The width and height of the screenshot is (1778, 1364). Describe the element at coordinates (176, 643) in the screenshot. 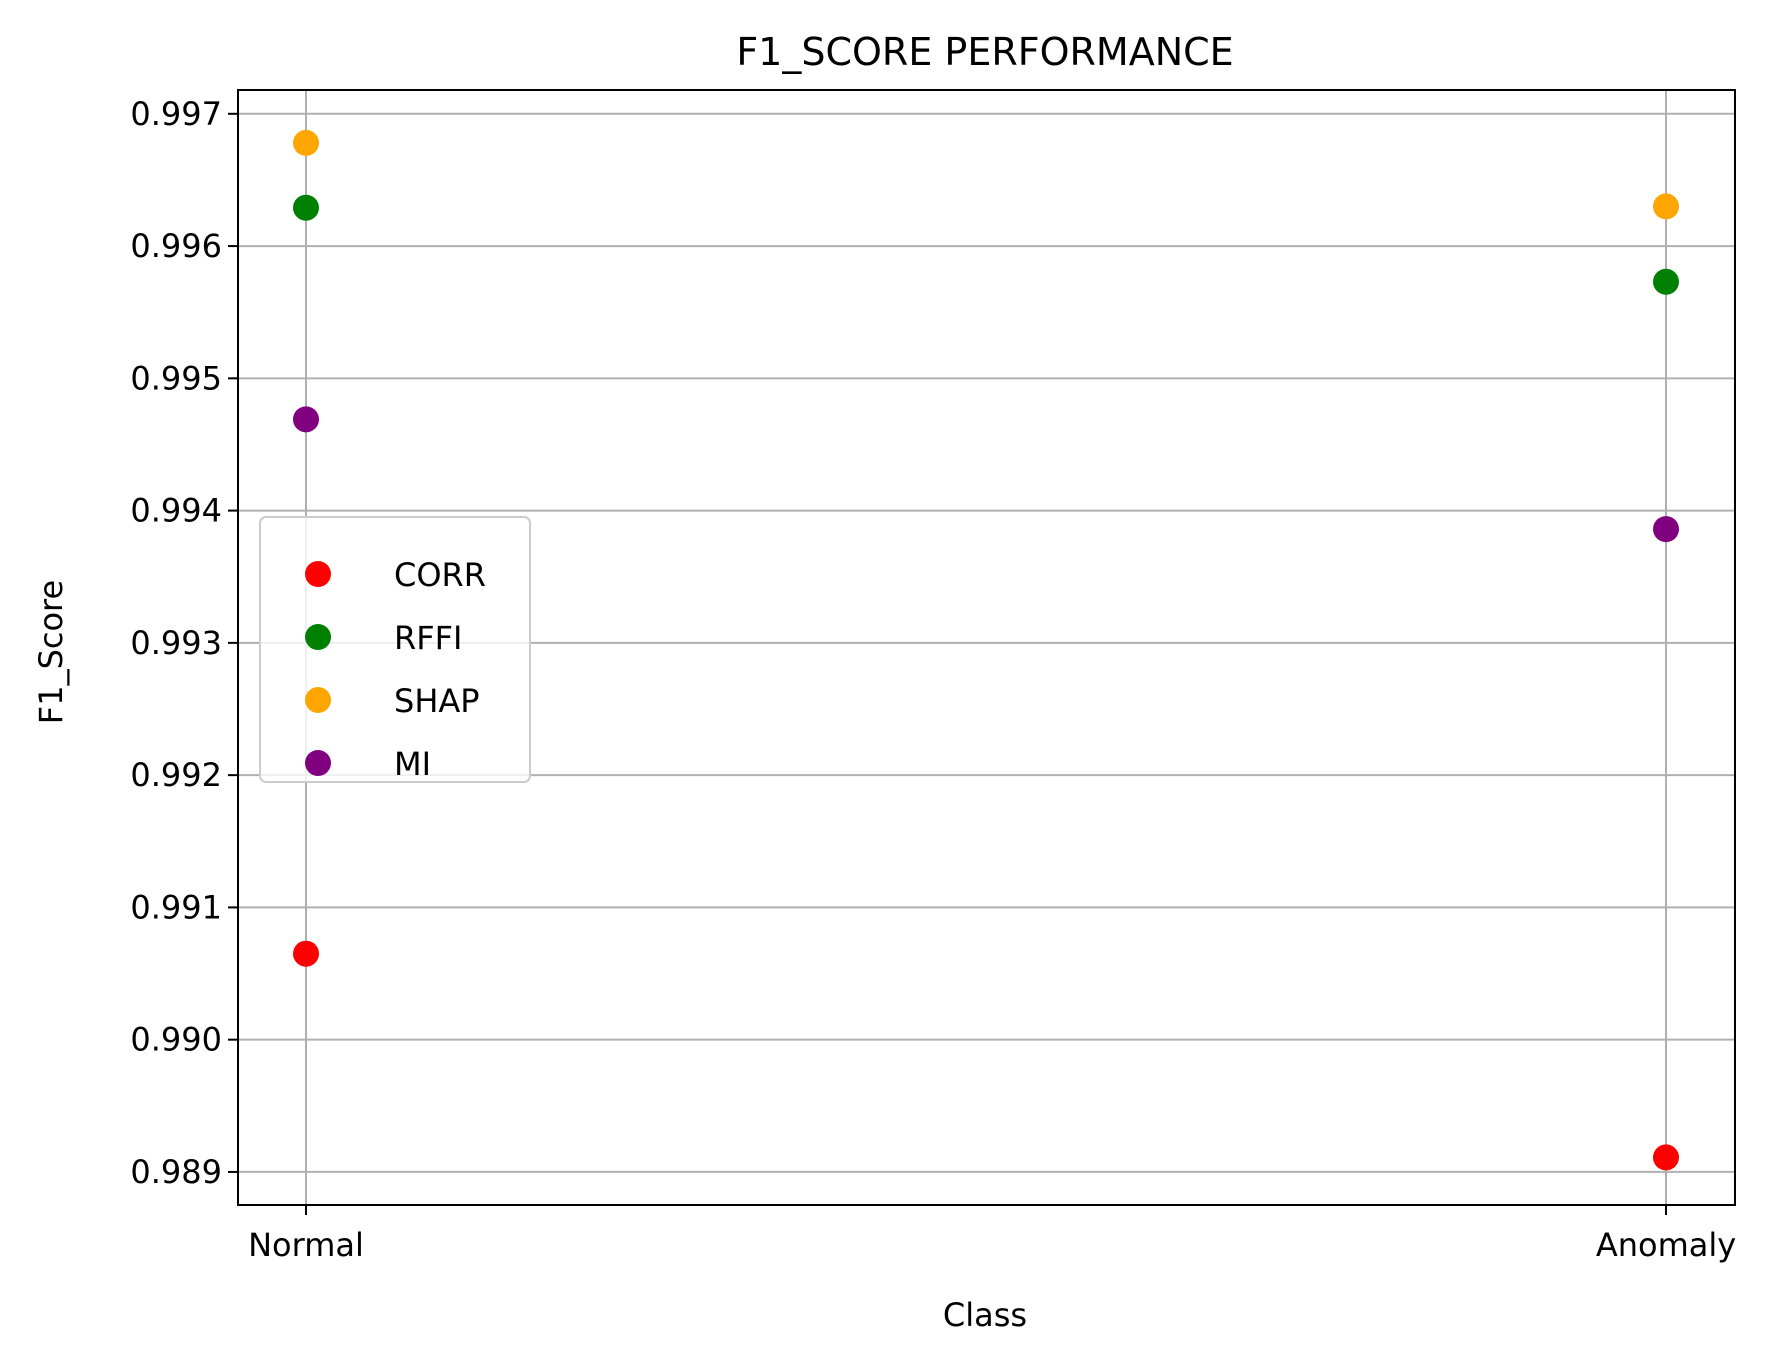

I see `y-tick-label: 0.993` at that location.